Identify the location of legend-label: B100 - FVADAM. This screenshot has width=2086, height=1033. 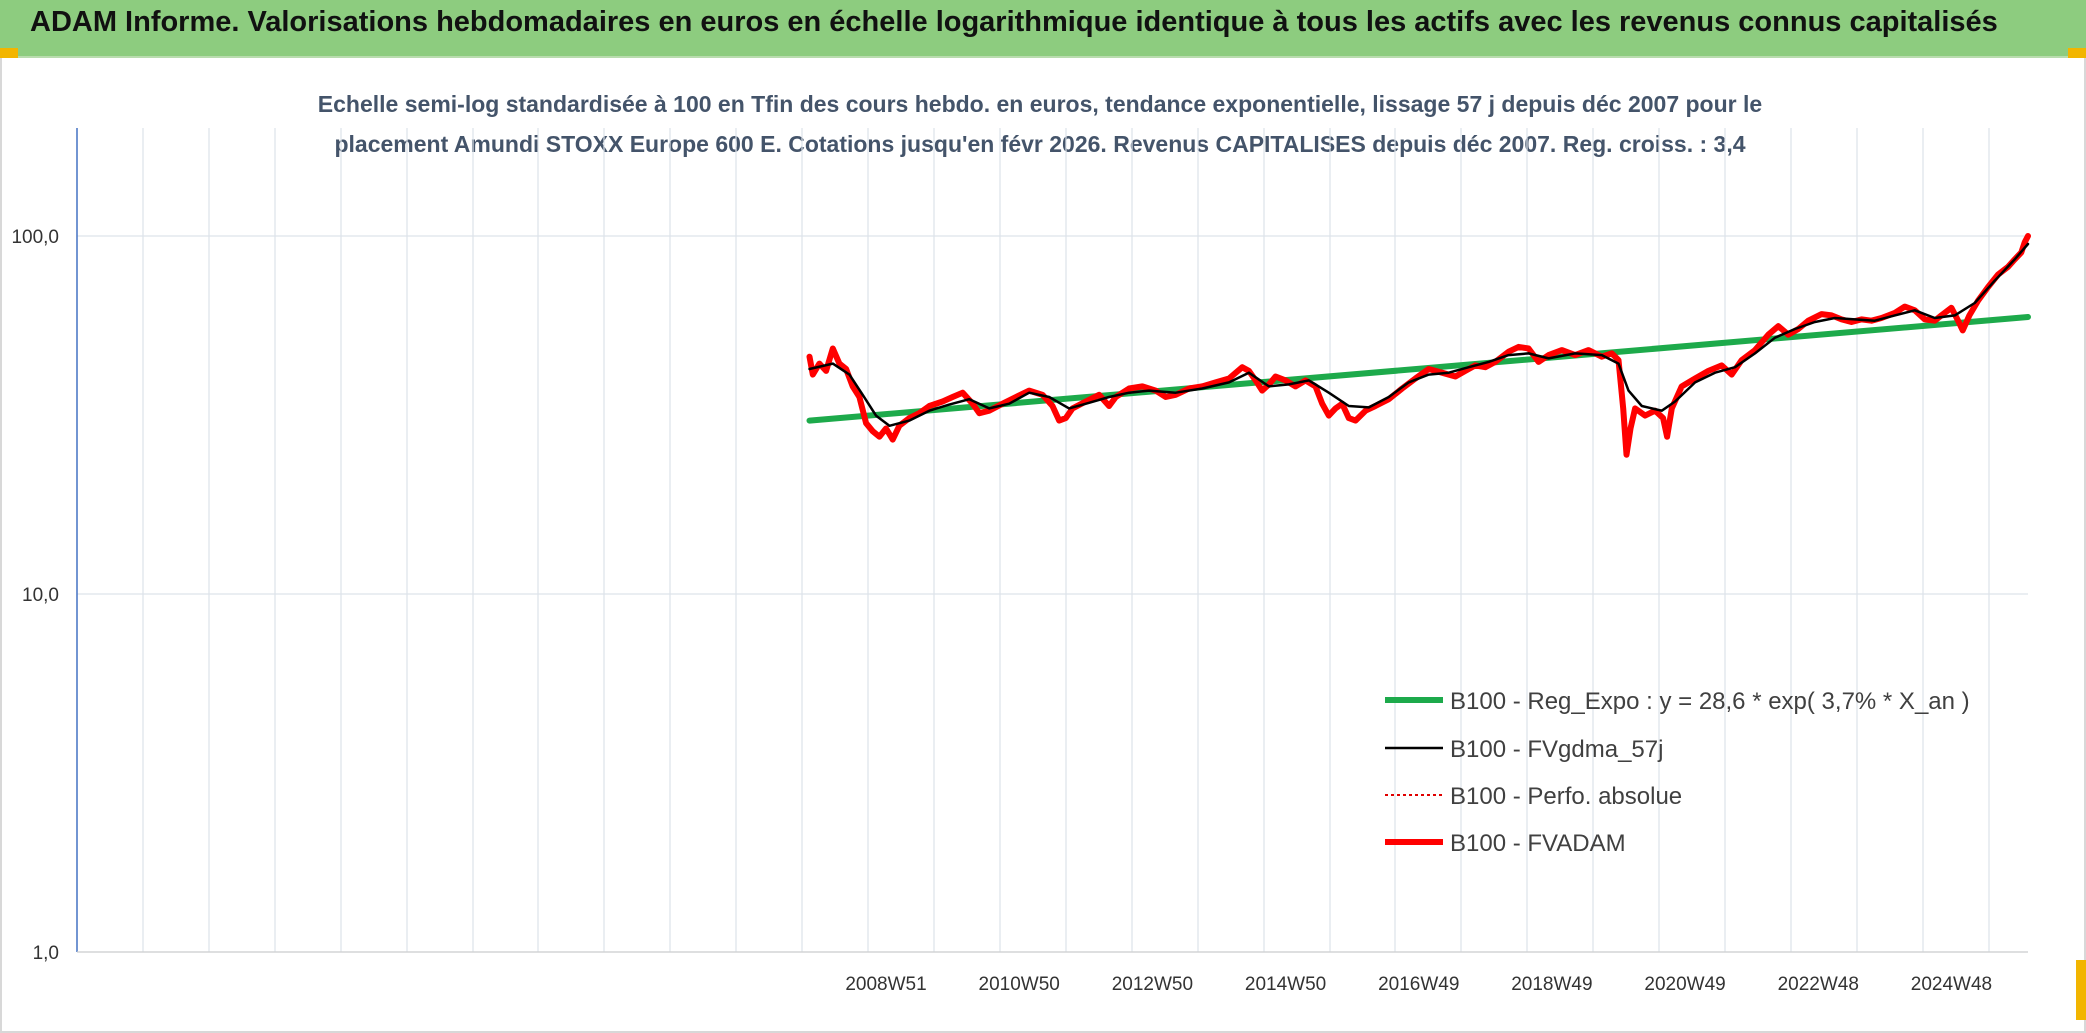
(1538, 843).